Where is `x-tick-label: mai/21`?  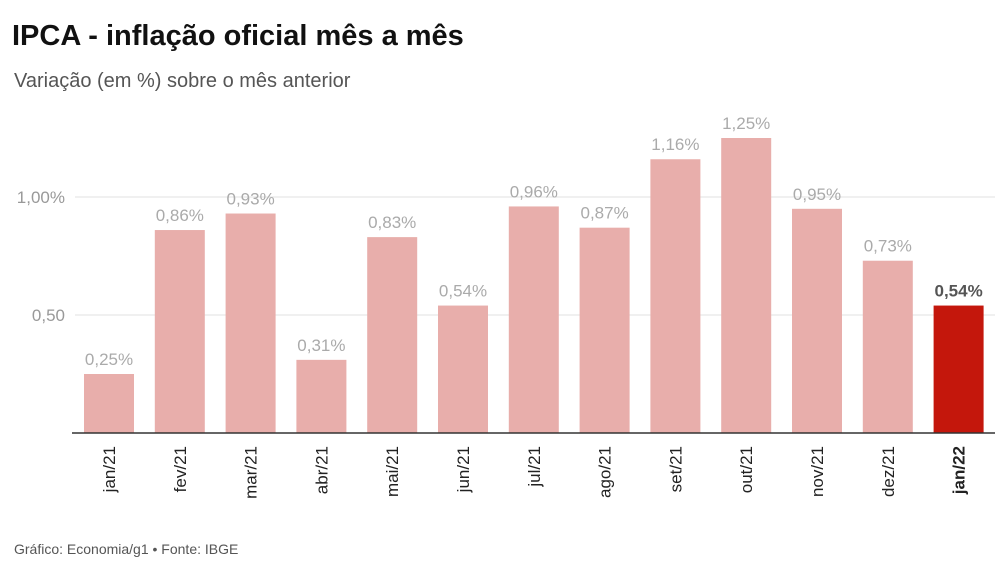
x-tick-label: mai/21 is located at coordinates (392, 471).